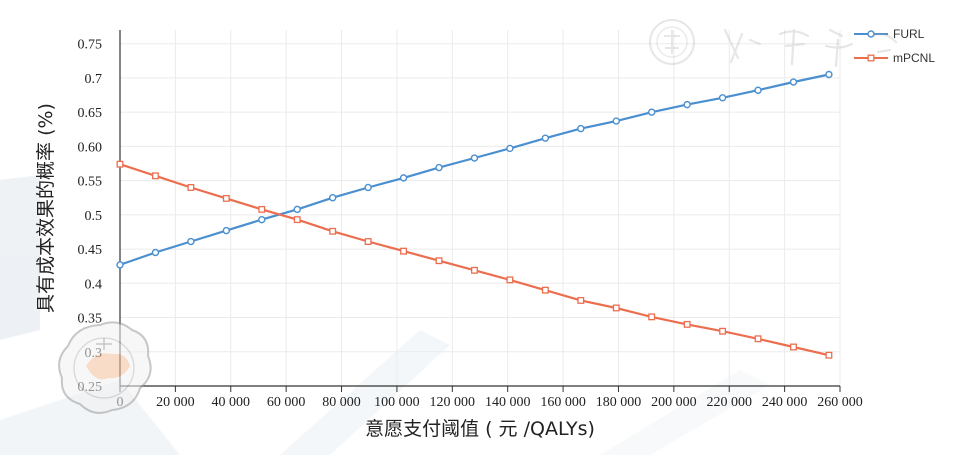  What do you see at coordinates (105, 367) in the screenshot?
I see `seal-watermark-emblem-icon` at bounding box center [105, 367].